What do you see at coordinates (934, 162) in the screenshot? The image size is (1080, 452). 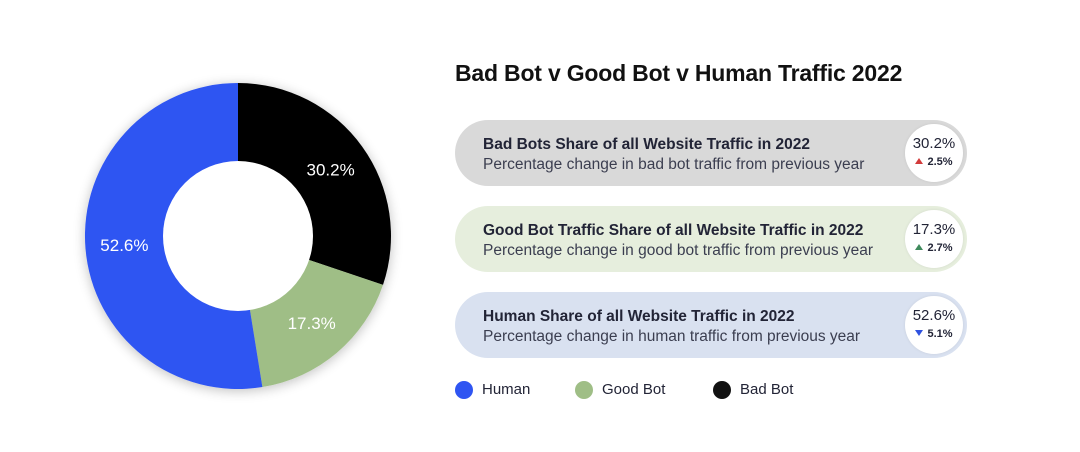 I see `change-value: 2.5%` at bounding box center [934, 162].